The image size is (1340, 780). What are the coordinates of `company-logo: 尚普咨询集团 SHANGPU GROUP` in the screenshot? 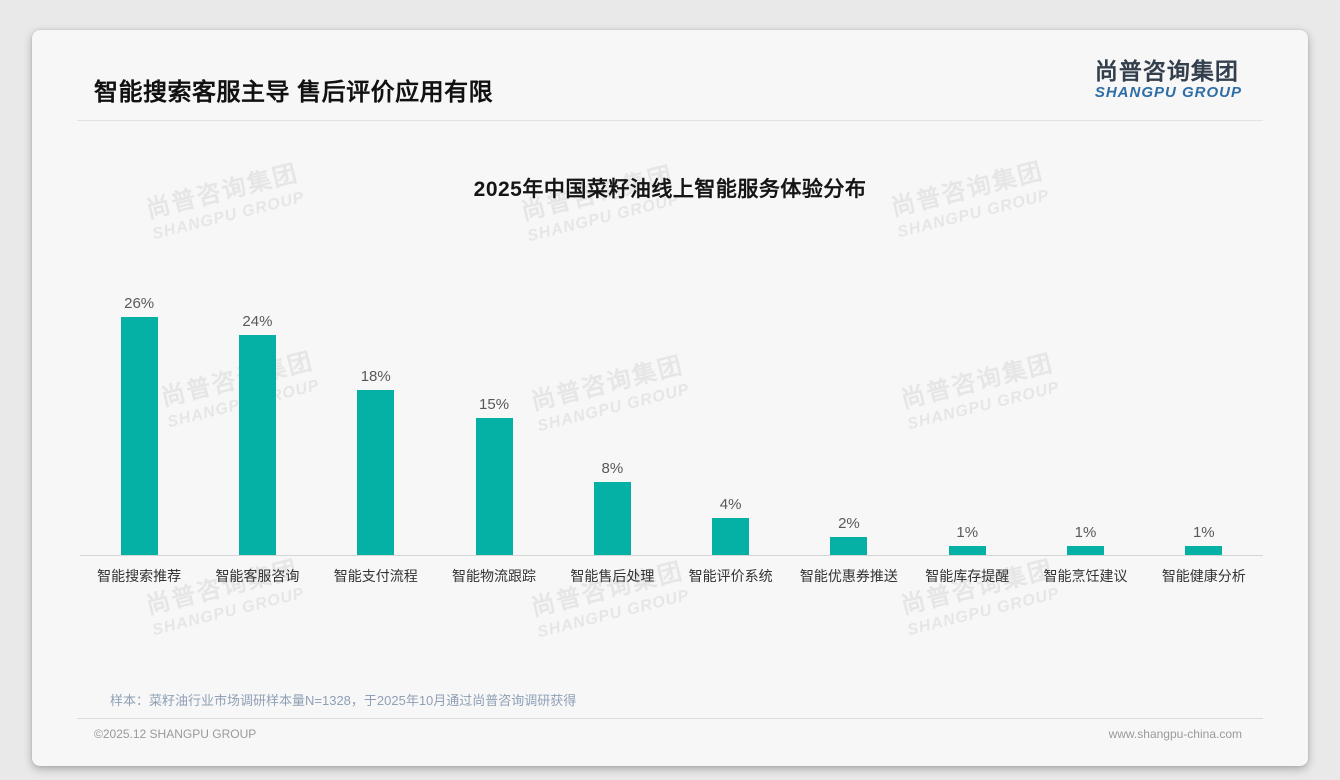 It's located at (1168, 80).